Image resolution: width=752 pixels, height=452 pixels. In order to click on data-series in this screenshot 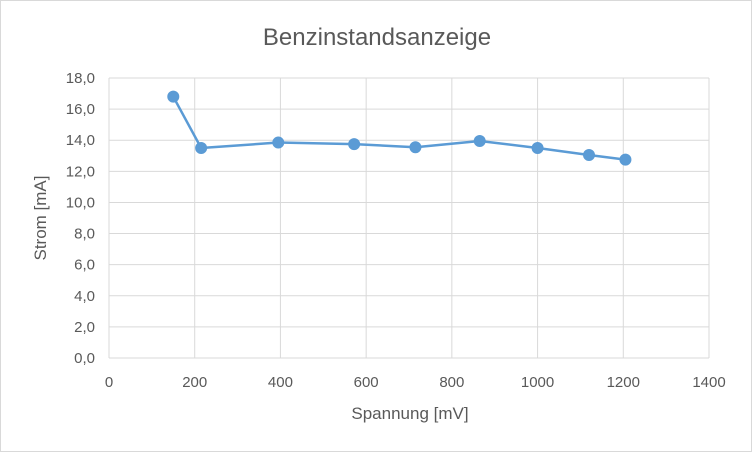, I will do `click(399, 128)`.